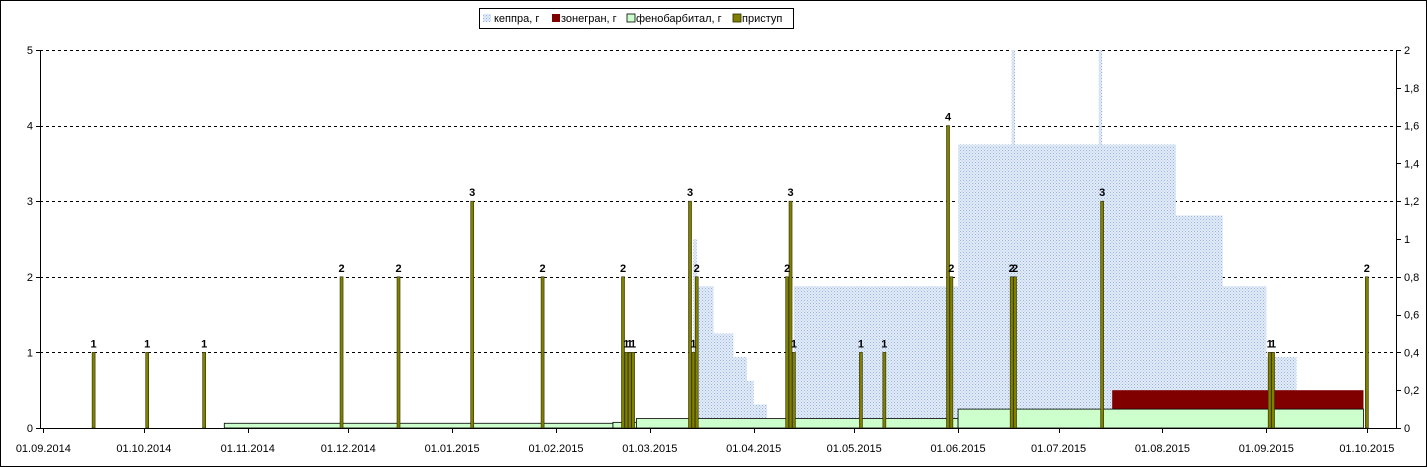  I want to click on legend-box, so click(636, 18).